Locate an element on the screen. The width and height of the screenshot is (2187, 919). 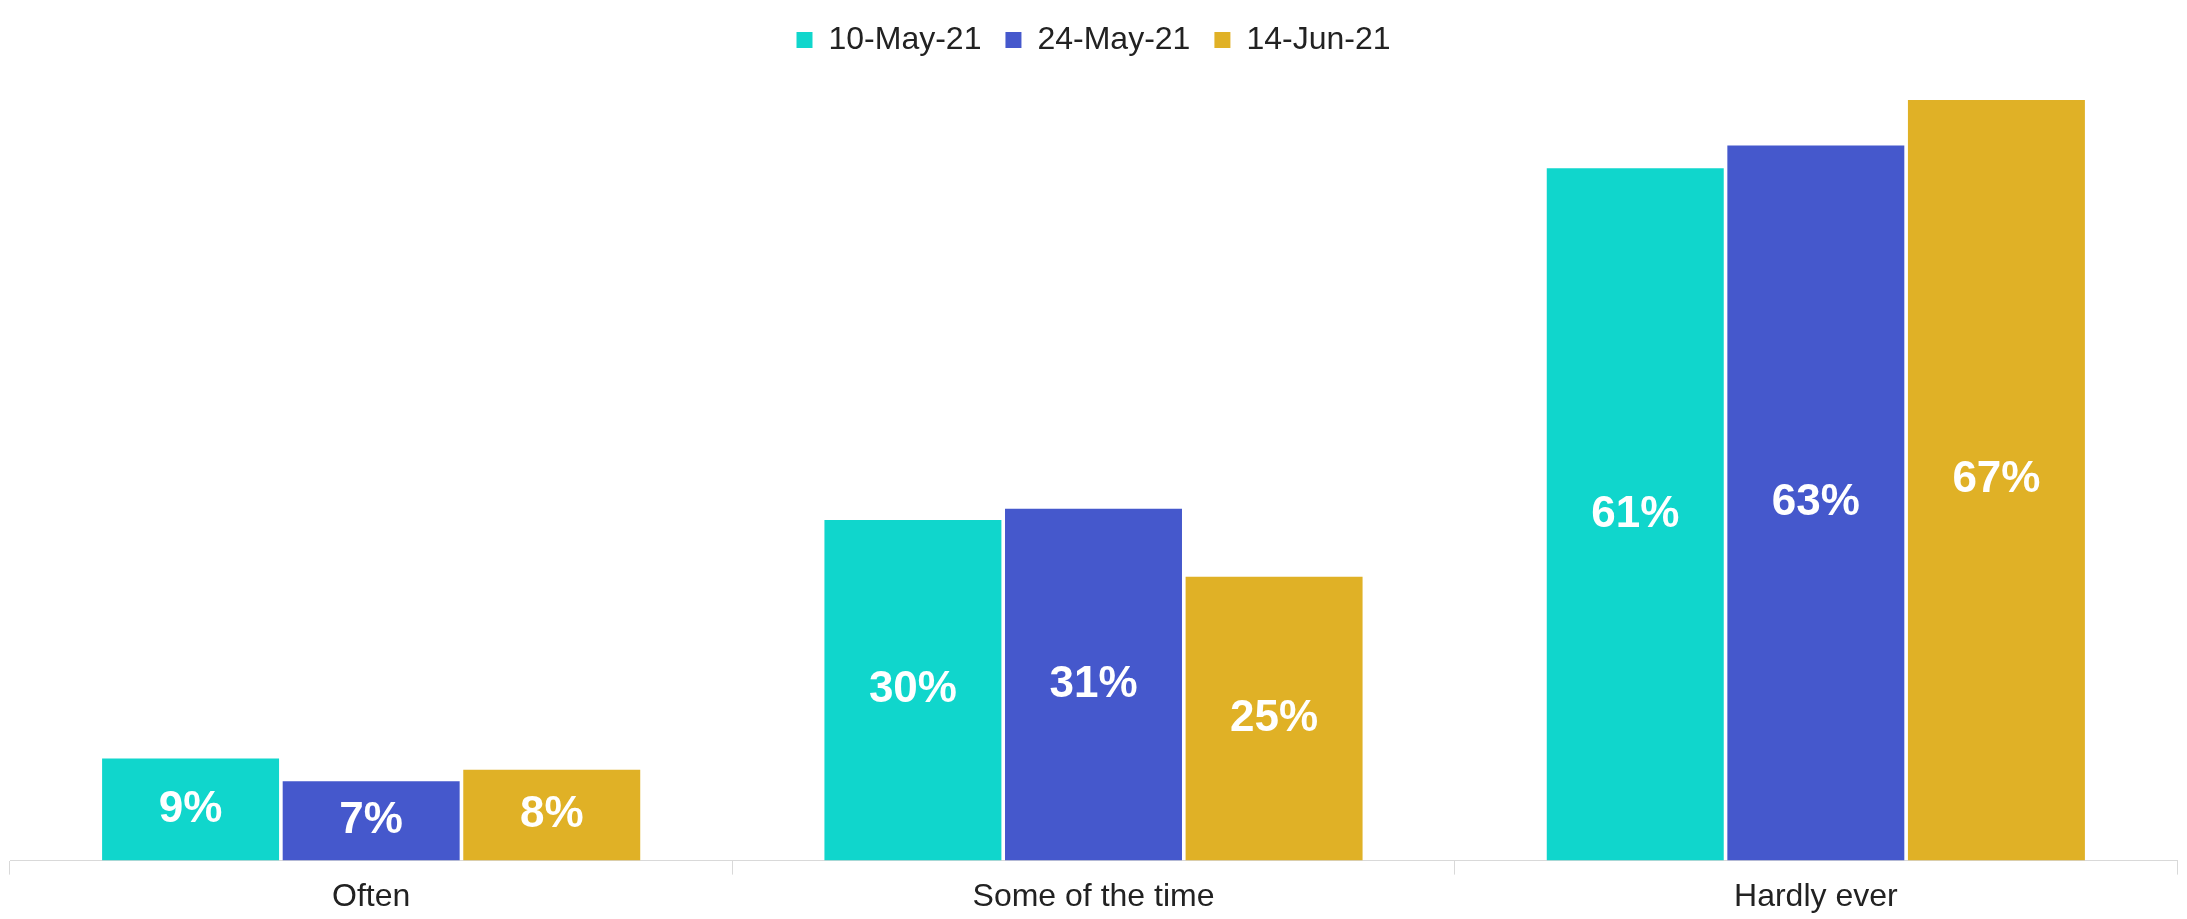
data-label: 67% is located at coordinates (1996, 477).